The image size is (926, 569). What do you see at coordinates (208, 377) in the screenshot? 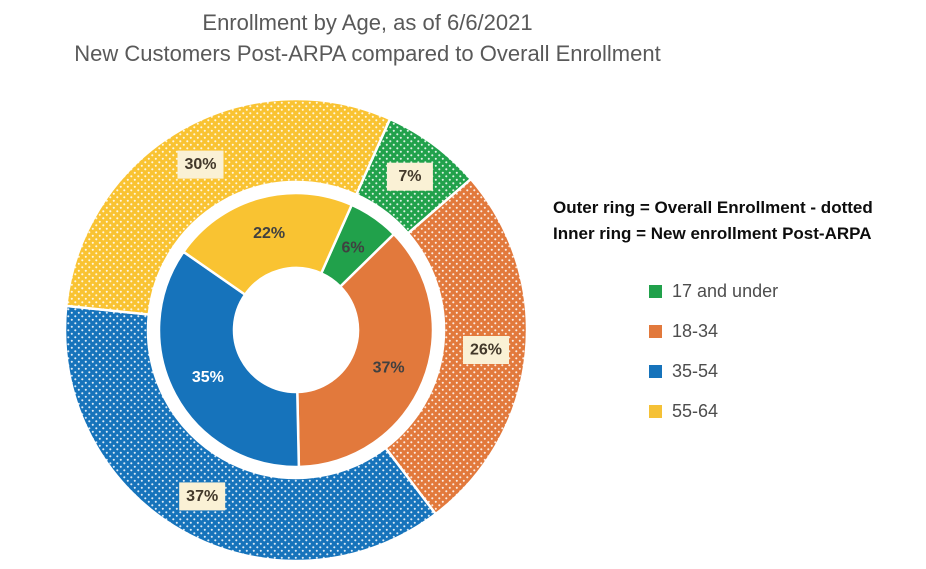
I see `inner-ring-data-label-35-54: 35%` at bounding box center [208, 377].